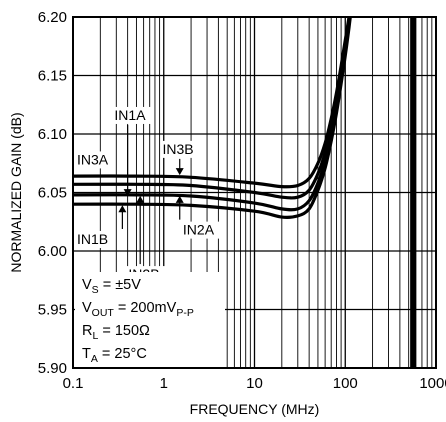 The width and height of the screenshot is (446, 422). I want to click on condition-vout: VOUT = 200mVP-P, so click(138, 309).